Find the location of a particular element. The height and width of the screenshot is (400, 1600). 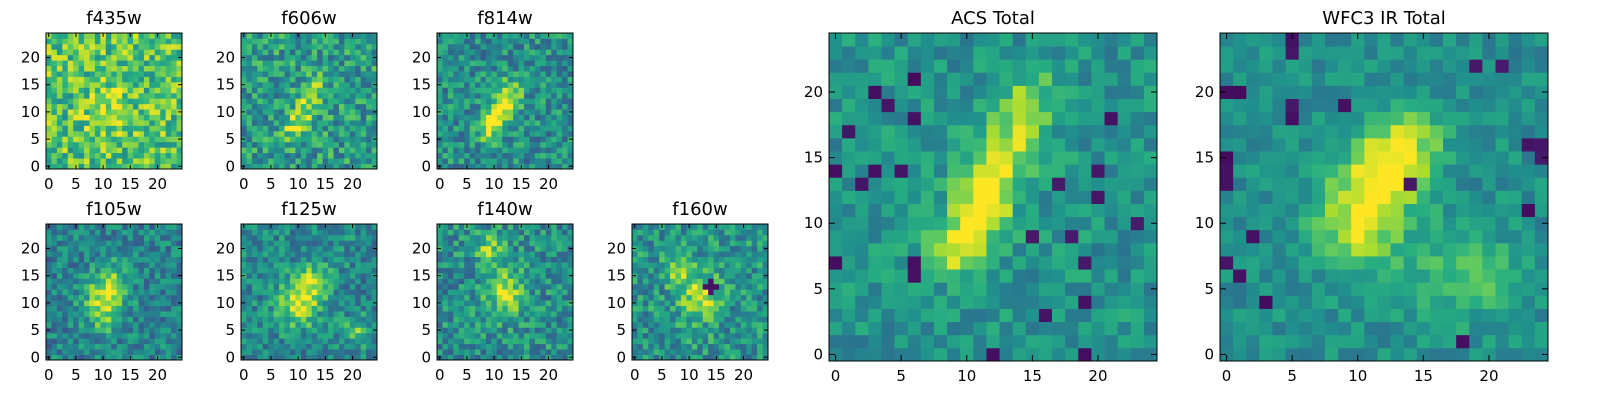

panel-title: f606w is located at coordinates (308, 18).